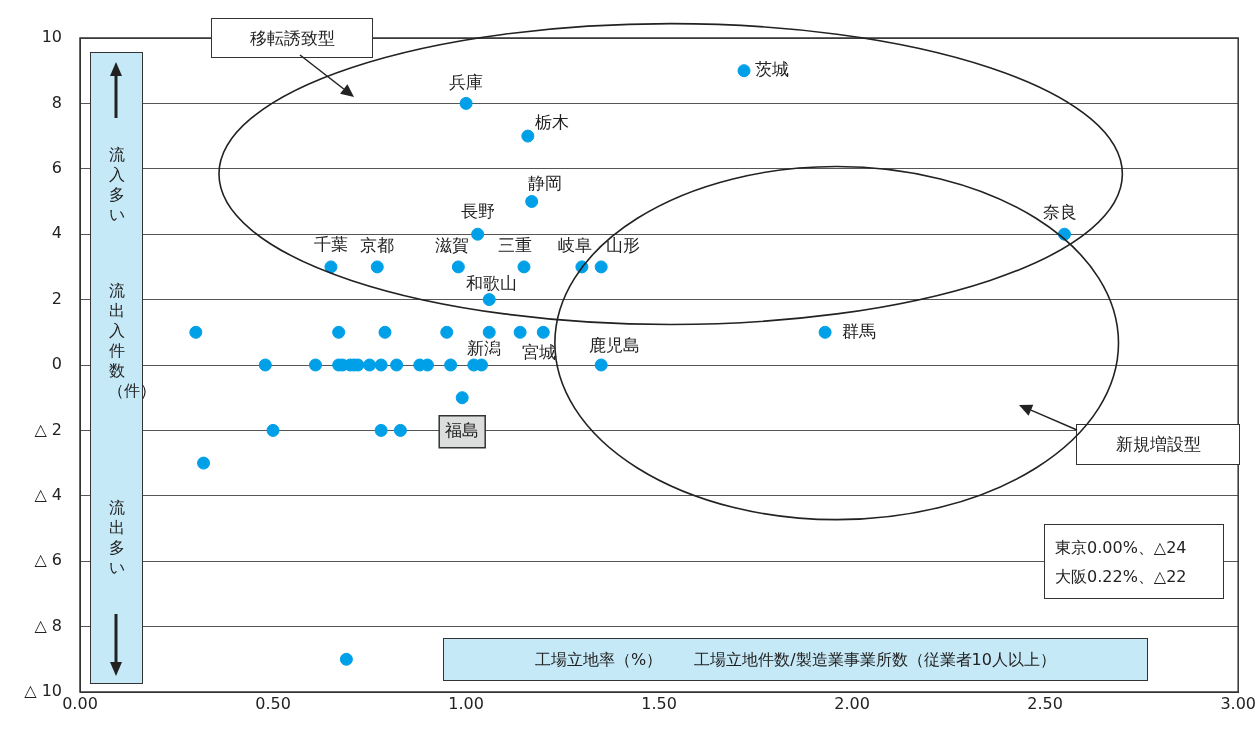 Image resolution: width=1259 pixels, height=729 pixels. What do you see at coordinates (56, 233) in the screenshot?
I see `y-tick-label: 4` at bounding box center [56, 233].